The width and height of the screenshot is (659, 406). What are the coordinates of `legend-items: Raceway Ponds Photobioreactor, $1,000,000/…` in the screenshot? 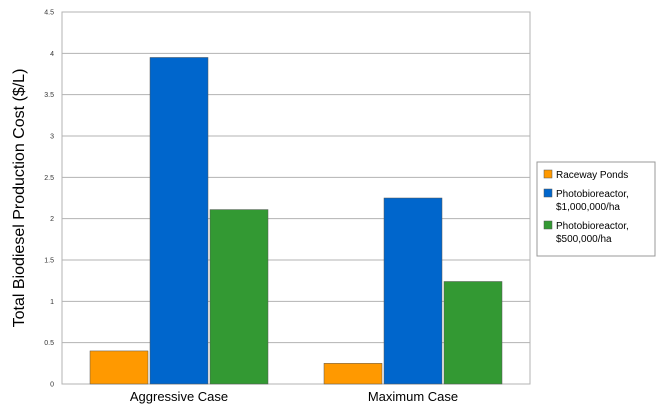 It's located at (586, 207).